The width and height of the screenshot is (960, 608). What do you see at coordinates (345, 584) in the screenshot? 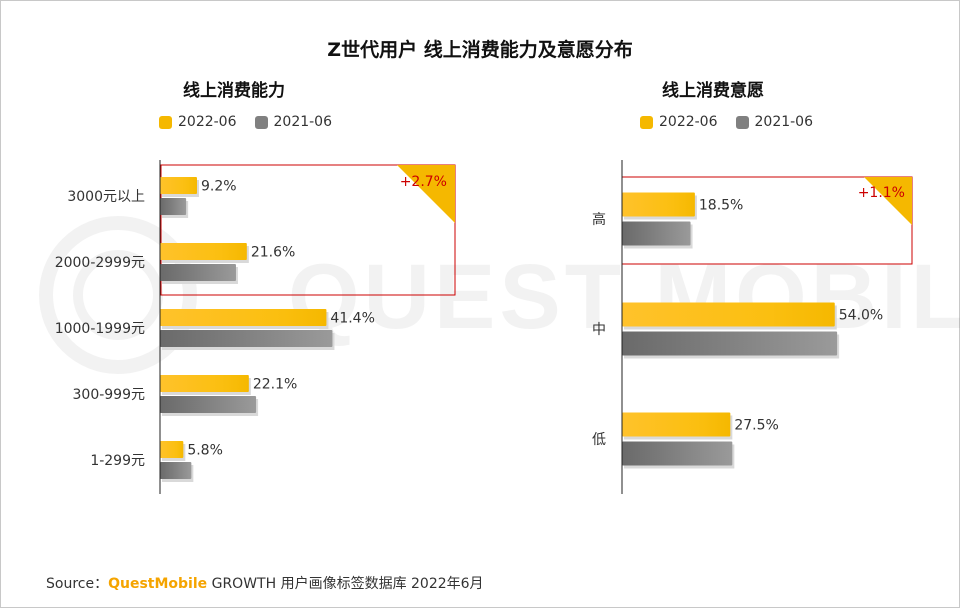
I see `source-rest: GROWTH 用户画像标签数据库 2022年6月` at bounding box center [345, 584].